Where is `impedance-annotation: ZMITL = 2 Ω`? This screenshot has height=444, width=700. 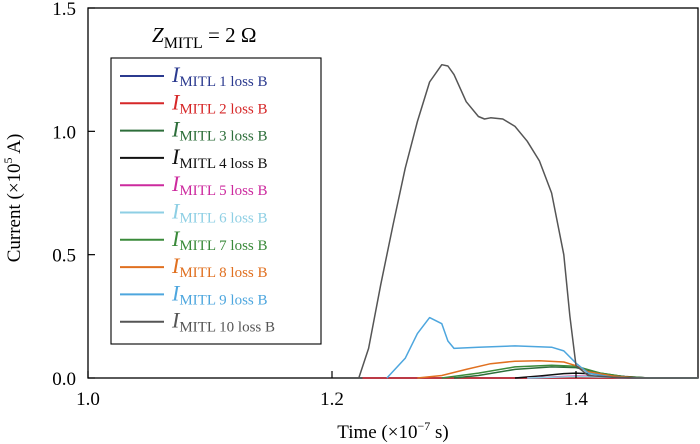
impedance-annotation: ZMITL = 2 Ω is located at coordinates (204, 37).